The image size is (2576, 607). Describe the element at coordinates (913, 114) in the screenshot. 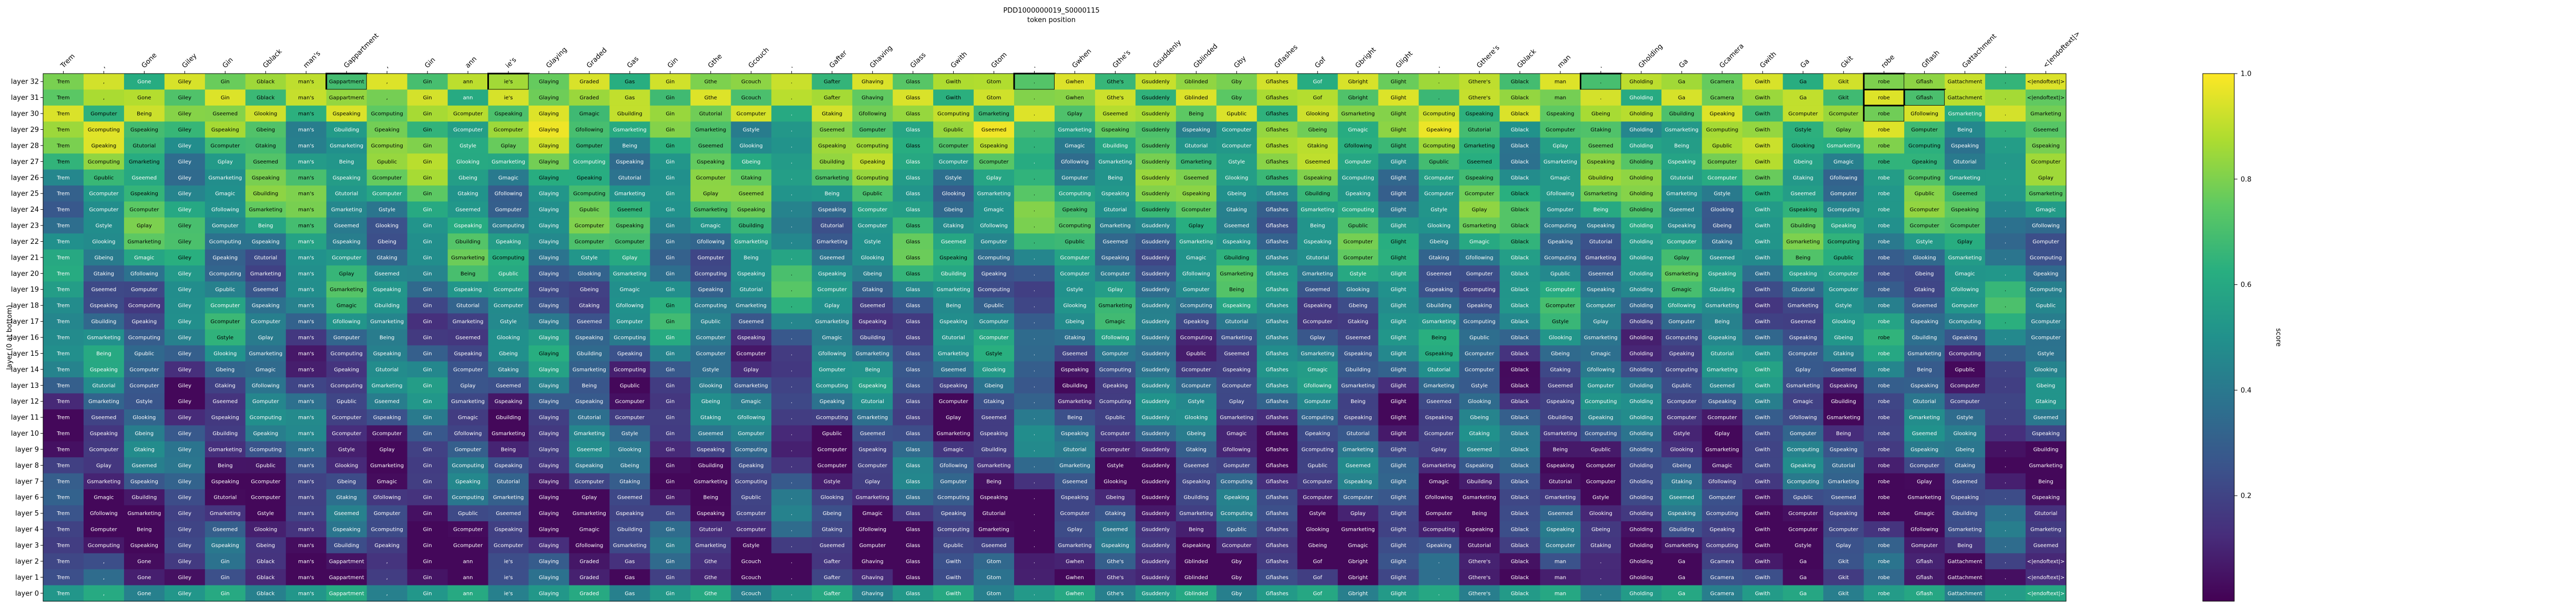

I see `heatmap-cell-label: Glass` at that location.